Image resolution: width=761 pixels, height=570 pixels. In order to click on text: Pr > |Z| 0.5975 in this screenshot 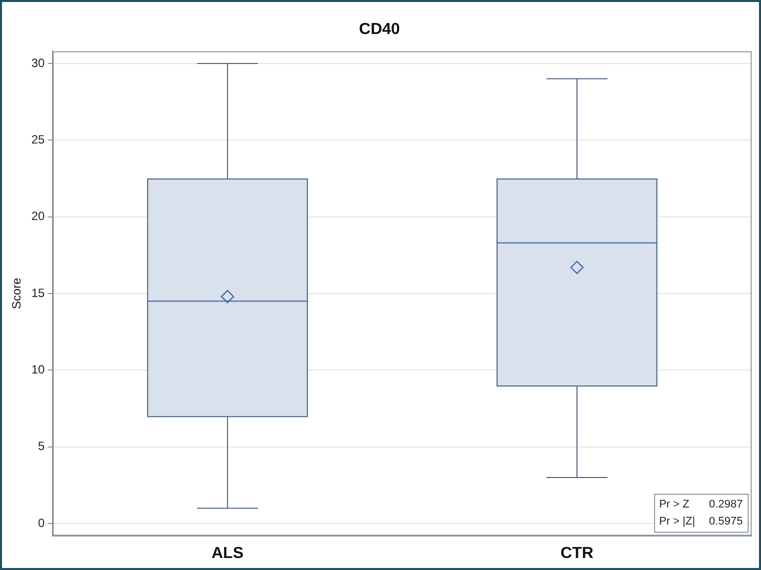, I will do `click(701, 521)`.